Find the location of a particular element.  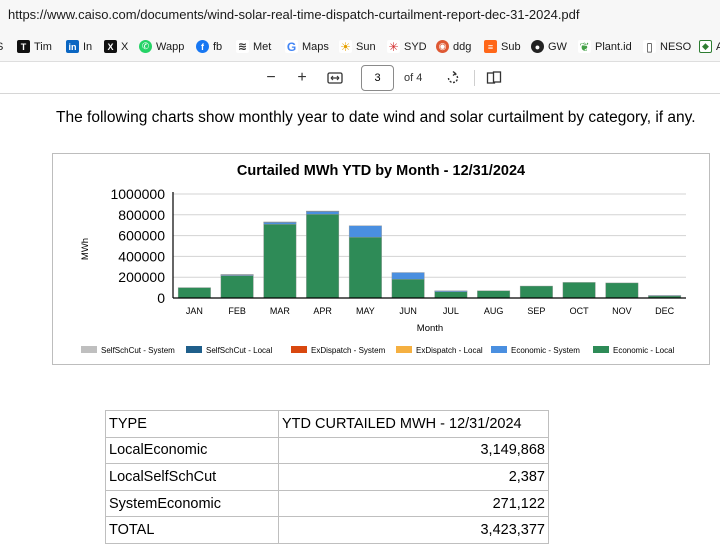

x-tick-label: NOV is located at coordinates (622, 311).